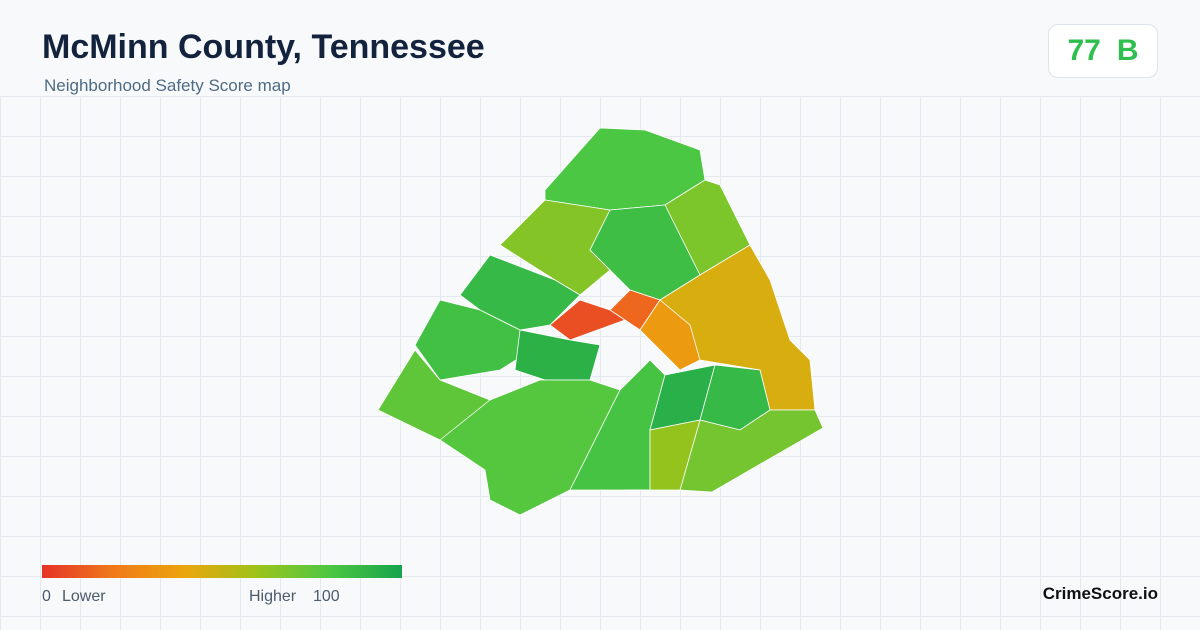 This screenshot has width=1200, height=630. What do you see at coordinates (263, 47) in the screenshot?
I see `title: McMinn County, Tennessee` at bounding box center [263, 47].